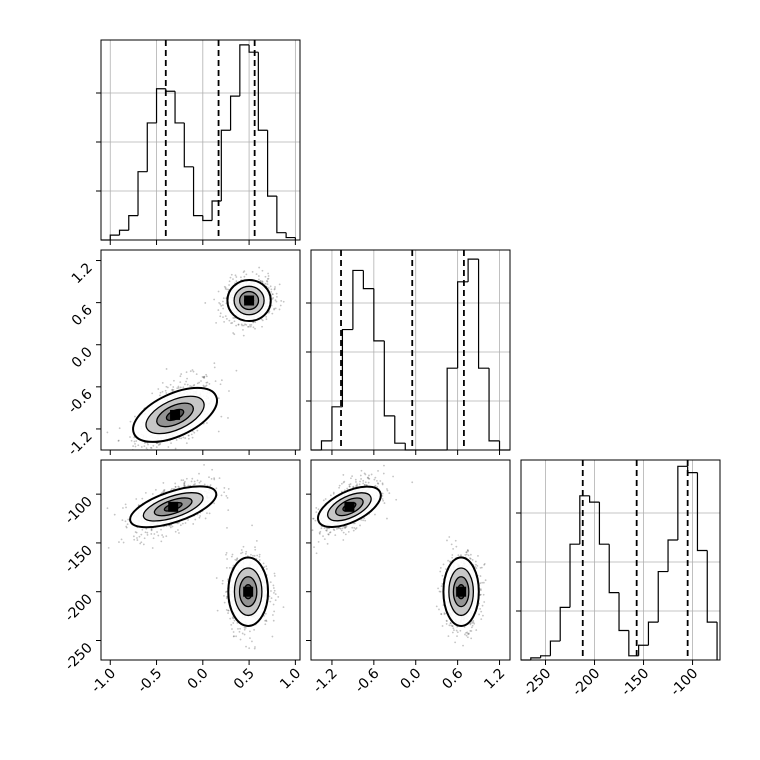 The height and width of the screenshot is (760, 760). Describe the element at coordinates (685, 683) in the screenshot. I see `z-tick-label-bottom: -100` at that location.